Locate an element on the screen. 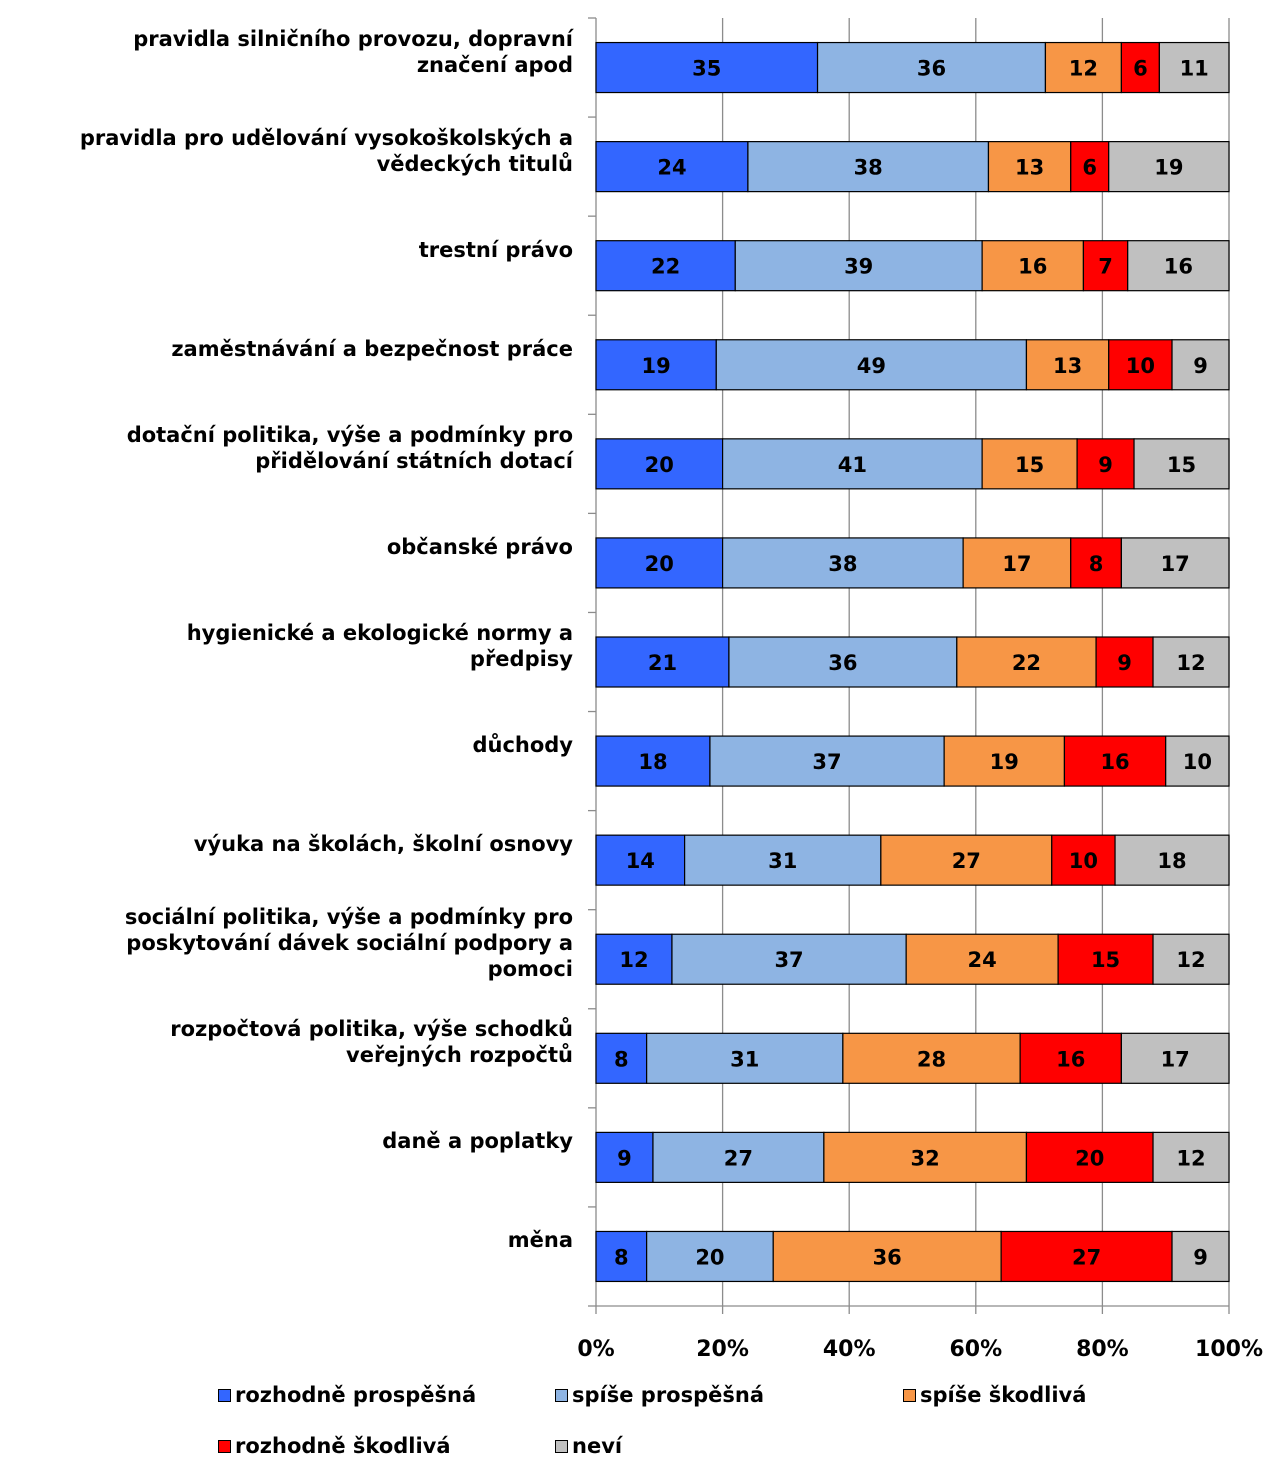  category-label-line: dotační politika, výše a podmínky pro is located at coordinates (349, 434).